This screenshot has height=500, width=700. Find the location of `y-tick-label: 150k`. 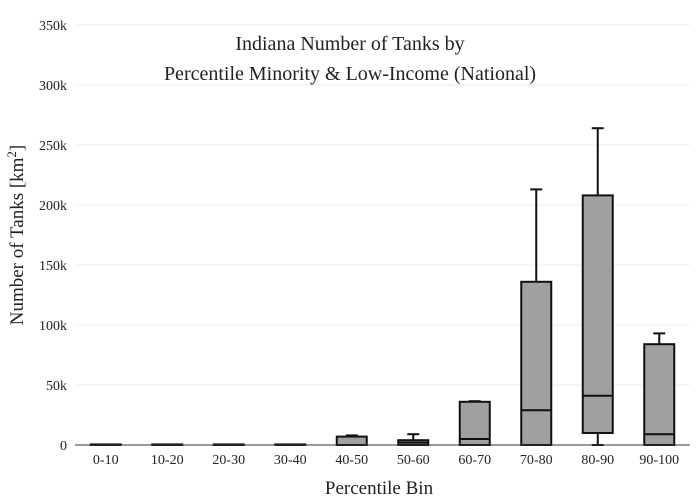

y-tick-label: 150k is located at coordinates (53, 266).